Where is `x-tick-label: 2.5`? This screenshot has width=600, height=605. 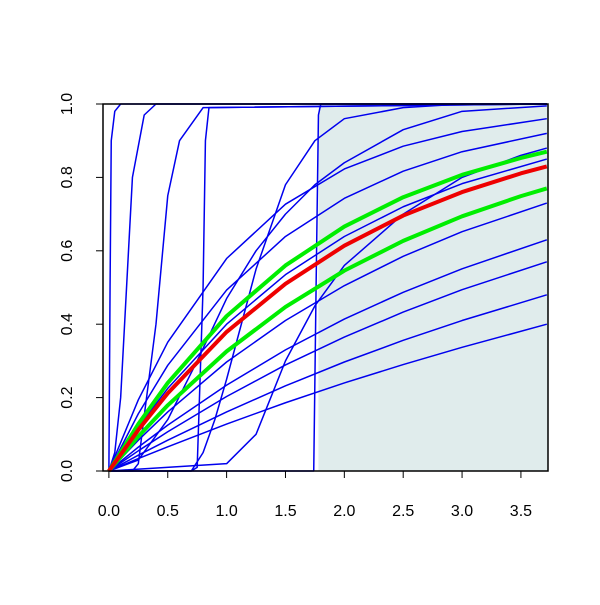
x-tick-label: 2.5 is located at coordinates (403, 511).